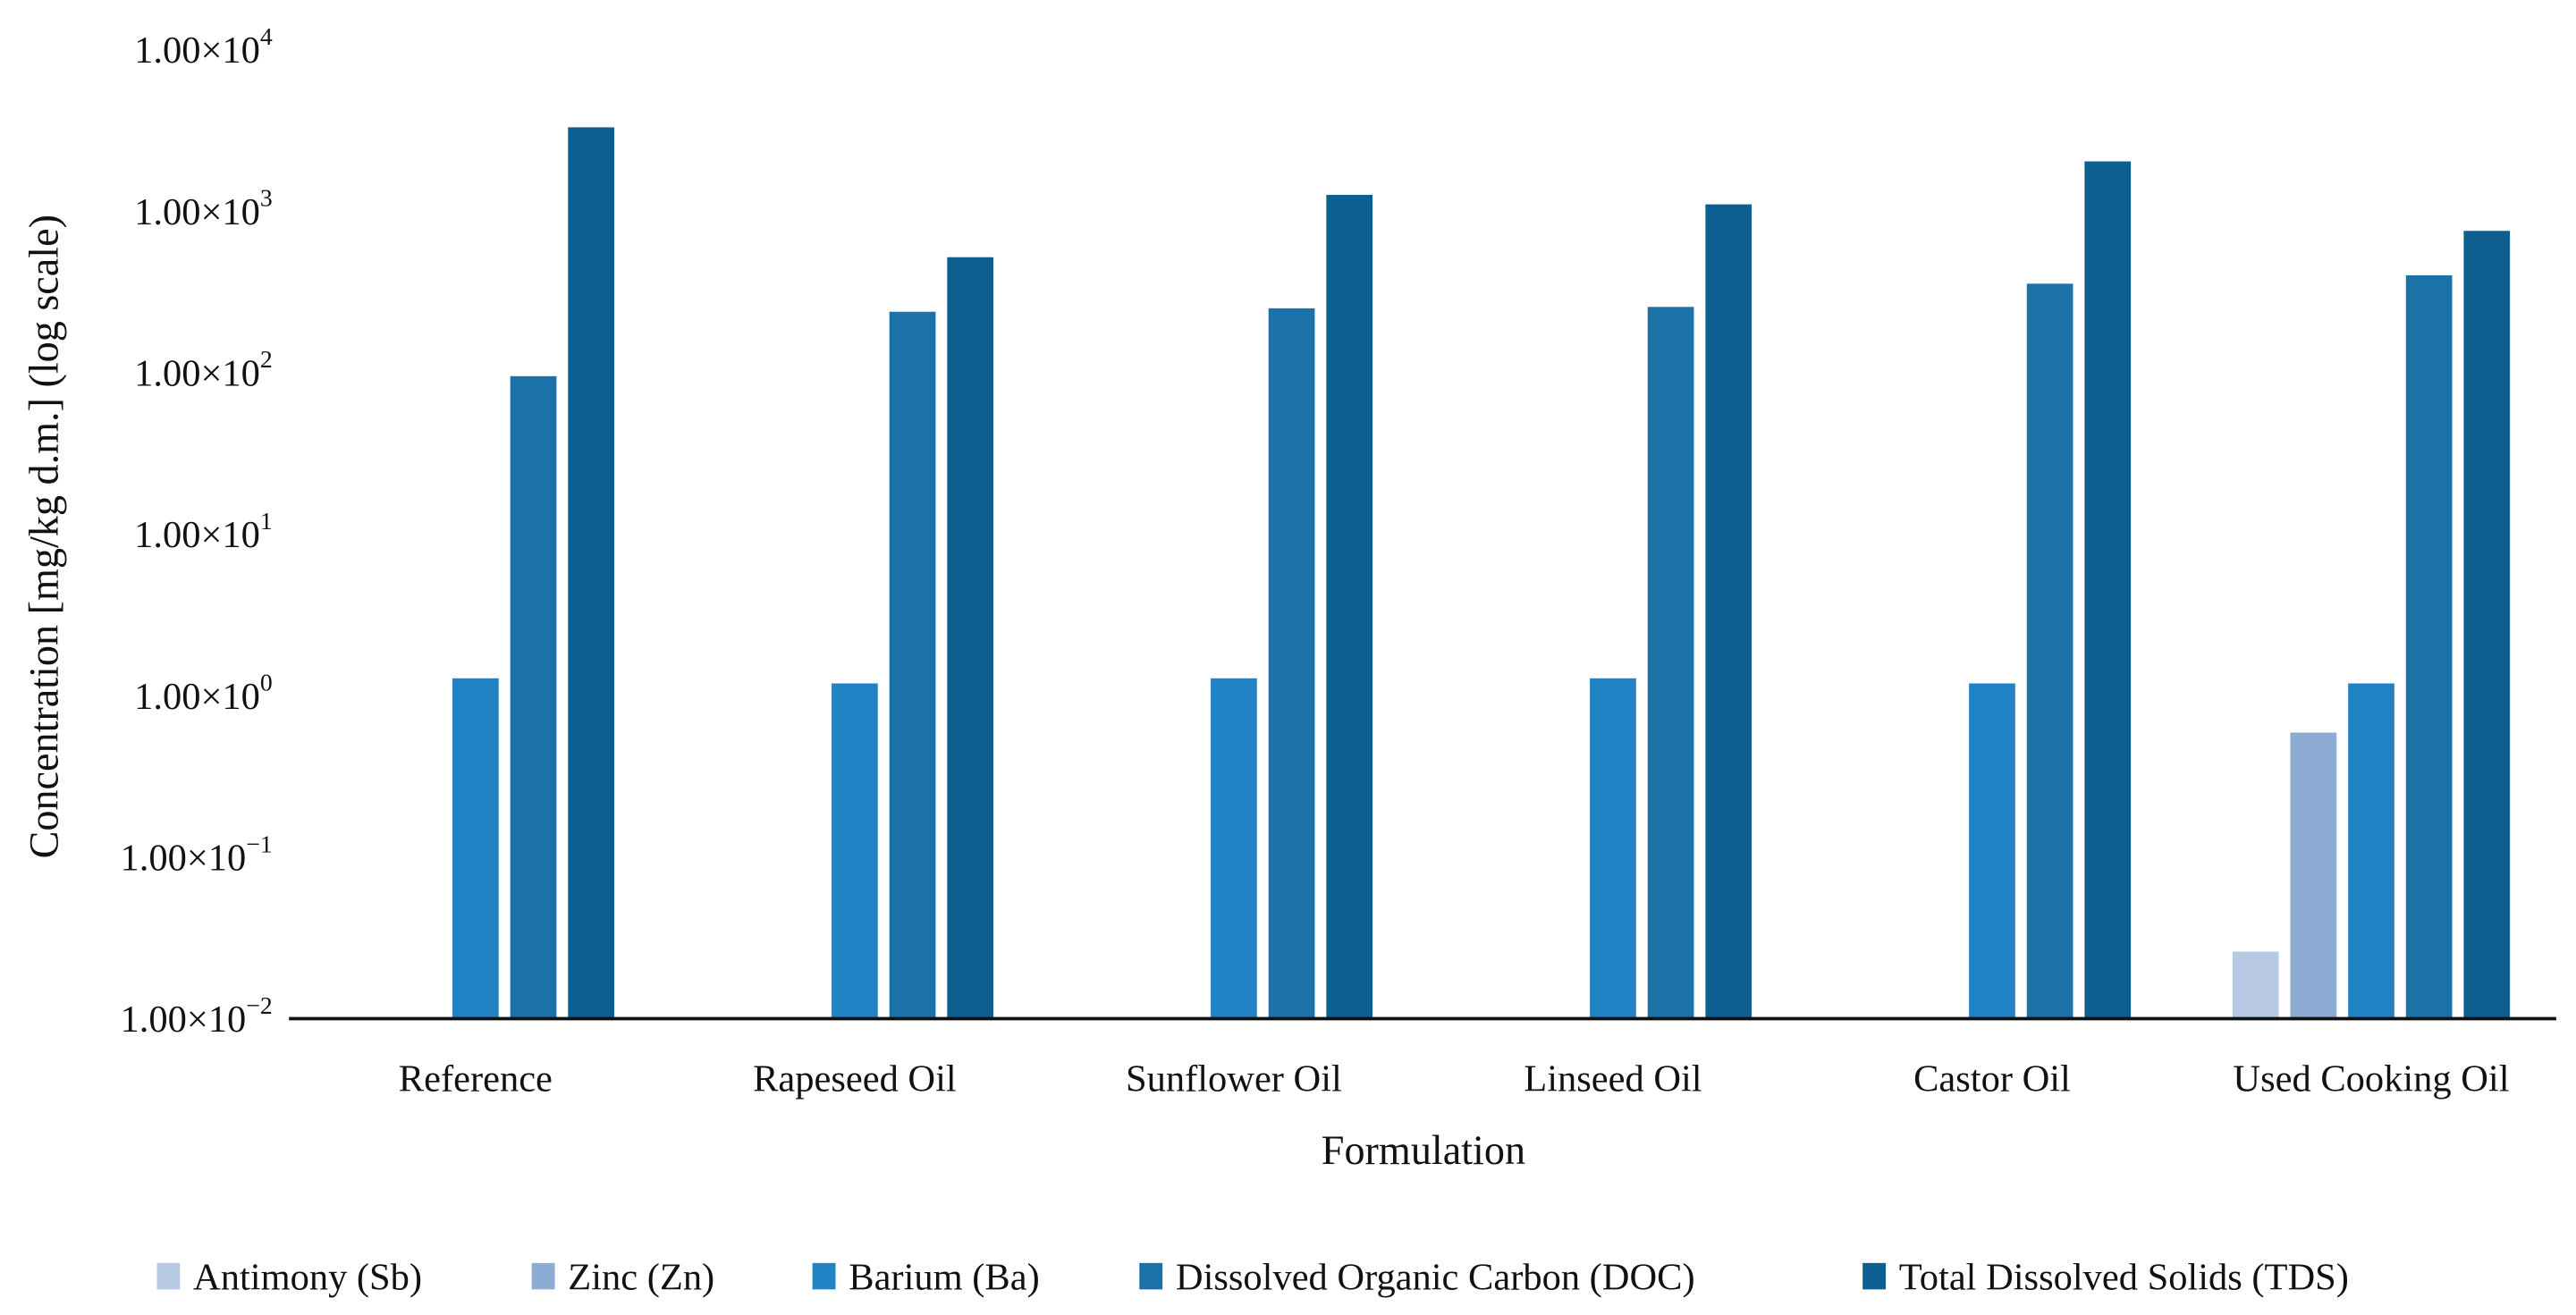 The image size is (2576, 1315). What do you see at coordinates (266, 521) in the screenshot?
I see `y-tick-exponent: 1` at bounding box center [266, 521].